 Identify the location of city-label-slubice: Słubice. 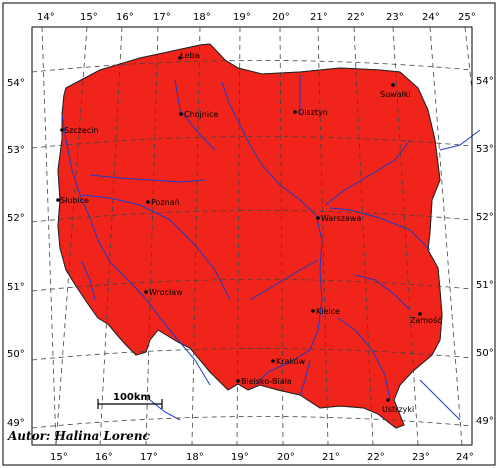
(74, 200).